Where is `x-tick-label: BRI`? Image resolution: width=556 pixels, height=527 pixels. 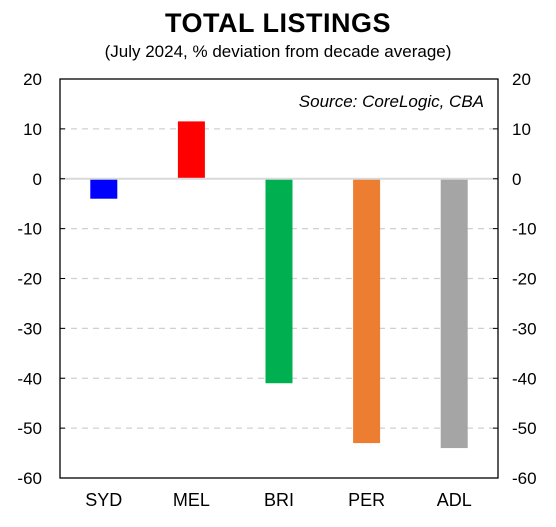 x-tick-label: BRI is located at coordinates (279, 500).